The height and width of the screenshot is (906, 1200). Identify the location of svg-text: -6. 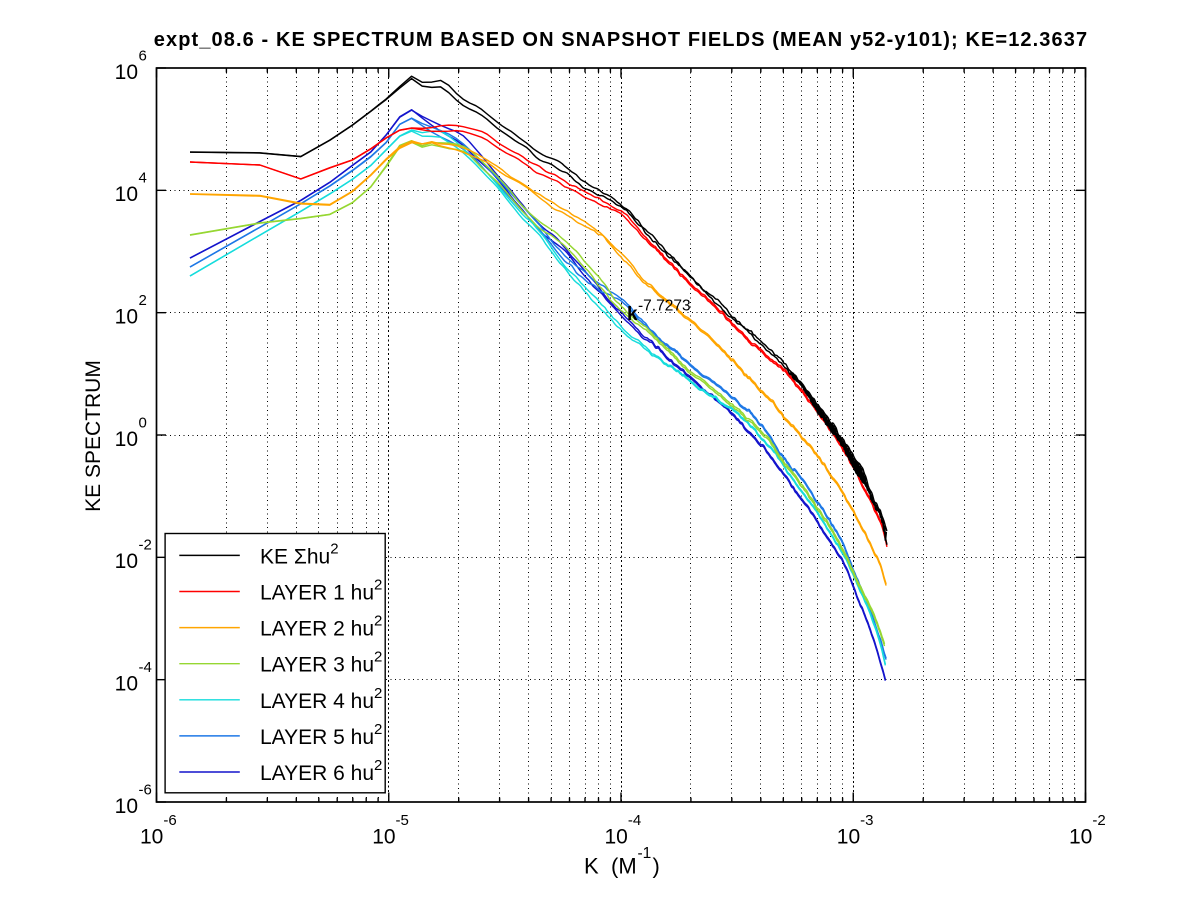
(145, 789).